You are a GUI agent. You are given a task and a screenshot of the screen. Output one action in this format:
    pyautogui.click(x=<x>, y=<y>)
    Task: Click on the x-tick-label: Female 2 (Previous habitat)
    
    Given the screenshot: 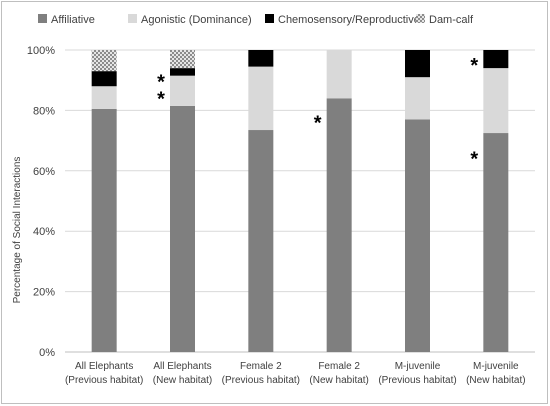 What is the action you would take?
    pyautogui.click(x=261, y=373)
    